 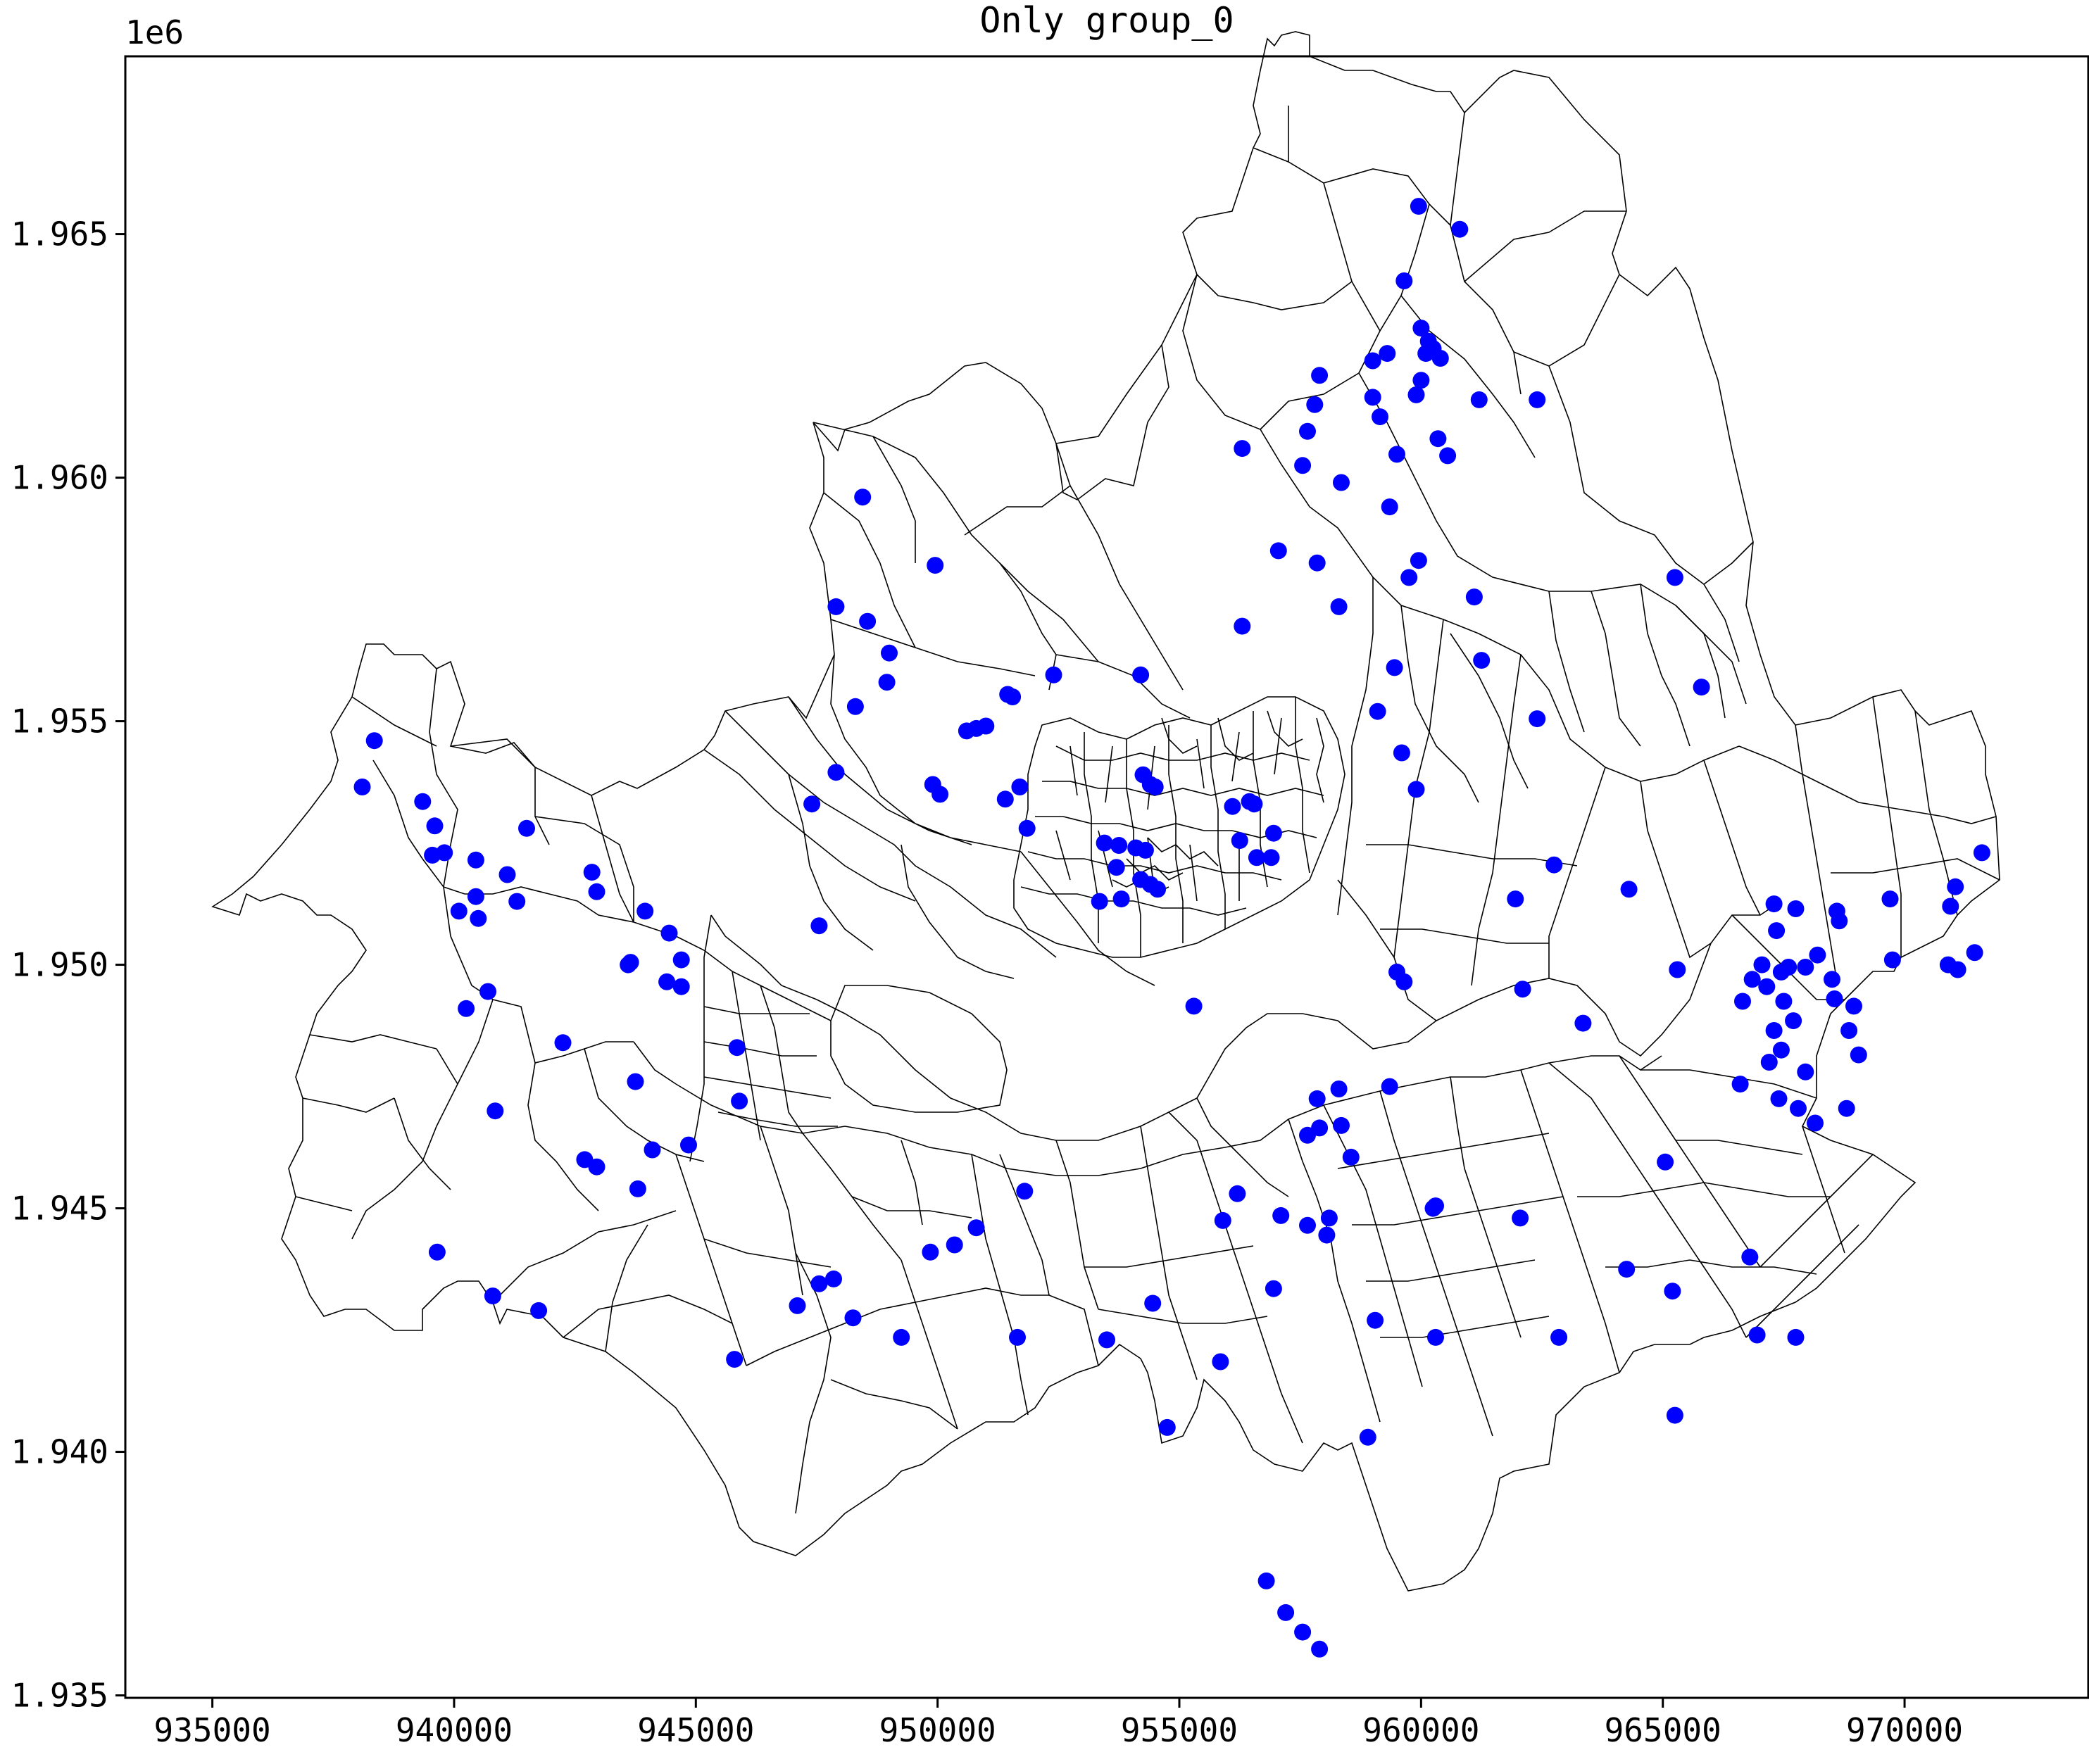 I want to click on x-tick-label: 965000, so click(x=1663, y=1730).